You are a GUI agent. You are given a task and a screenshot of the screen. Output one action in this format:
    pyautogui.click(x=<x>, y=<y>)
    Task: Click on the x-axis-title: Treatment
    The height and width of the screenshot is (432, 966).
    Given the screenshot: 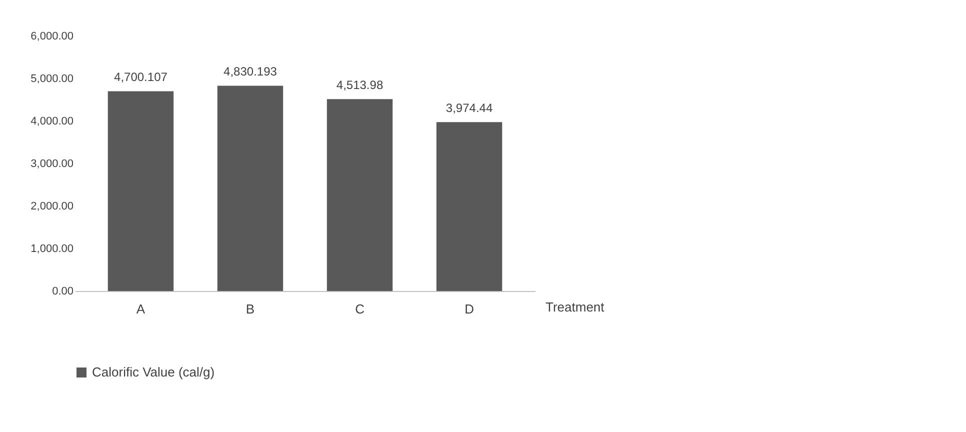 What is the action you would take?
    pyautogui.click(x=575, y=307)
    